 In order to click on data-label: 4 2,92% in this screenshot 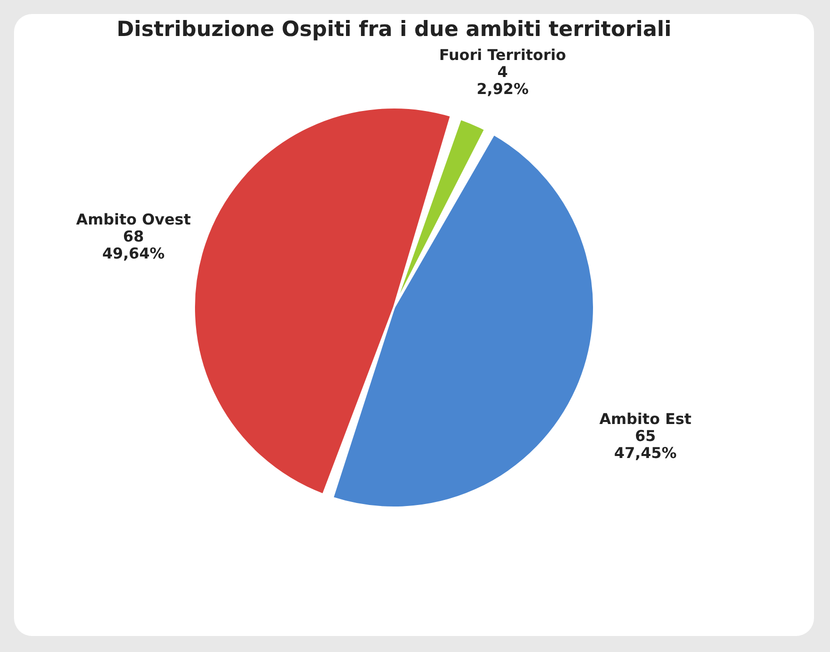, I will do `click(502, 80)`.